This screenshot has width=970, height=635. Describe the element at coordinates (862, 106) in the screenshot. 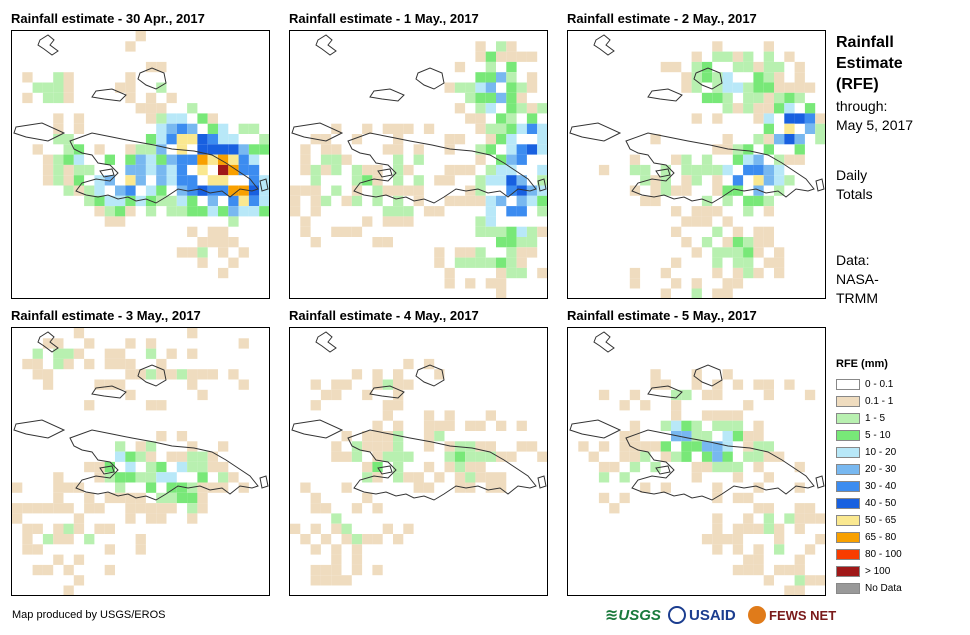

I see `through-label: through:` at that location.